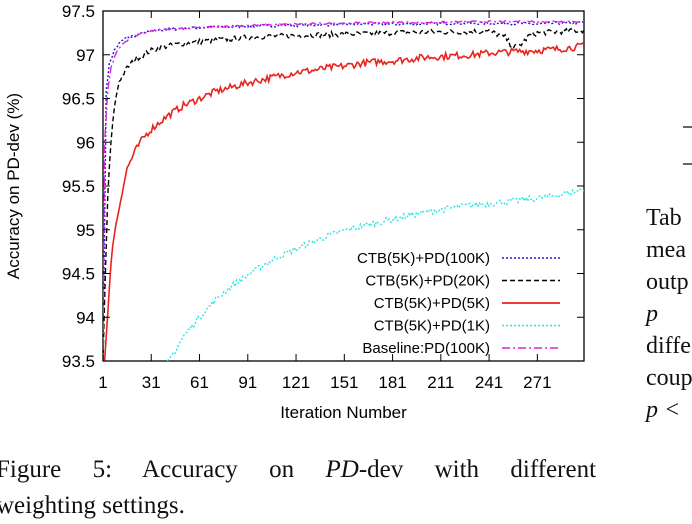  Describe the element at coordinates (537, 382) in the screenshot. I see `x-tick-label: 271` at that location.